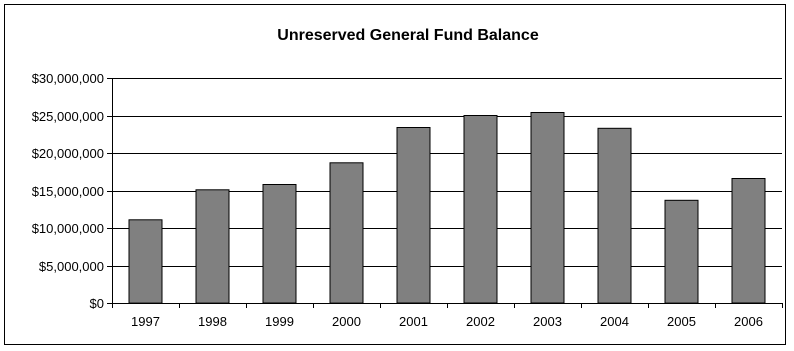 The width and height of the screenshot is (794, 351). Describe the element at coordinates (68, 78) in the screenshot. I see `y-tick-label: $30,000,000` at that location.